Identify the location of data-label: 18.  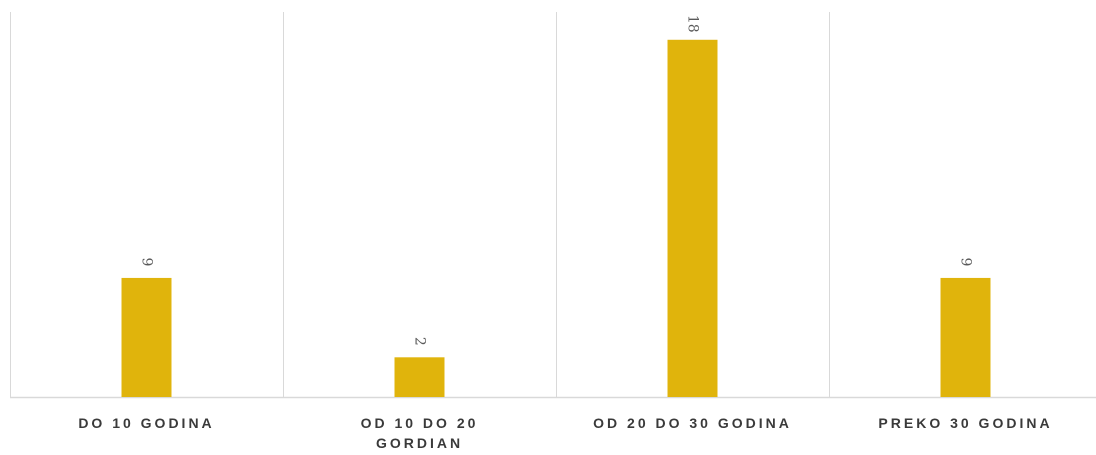
(693, 24).